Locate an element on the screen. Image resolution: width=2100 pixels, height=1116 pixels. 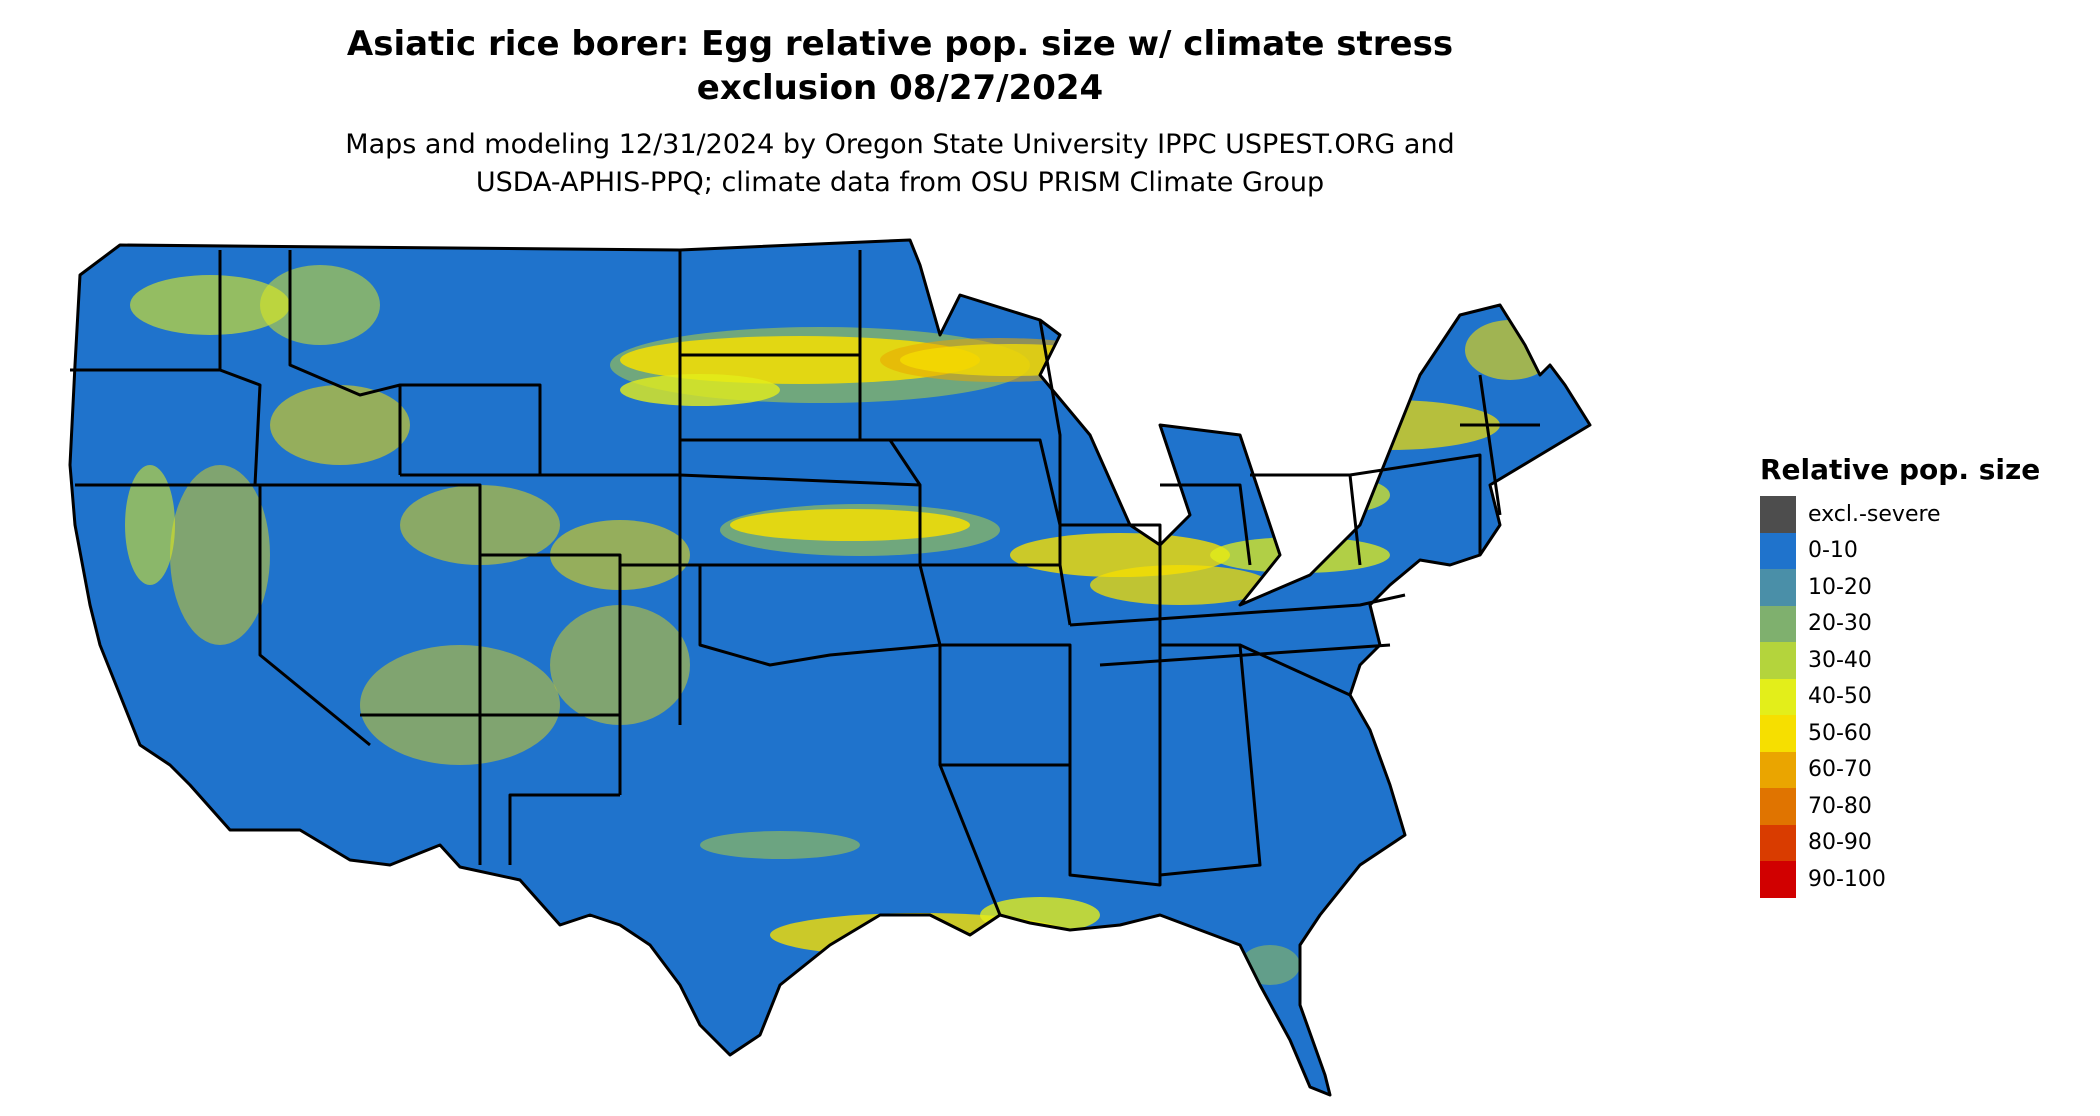
legend-item: excl.-severe is located at coordinates (1900, 514).